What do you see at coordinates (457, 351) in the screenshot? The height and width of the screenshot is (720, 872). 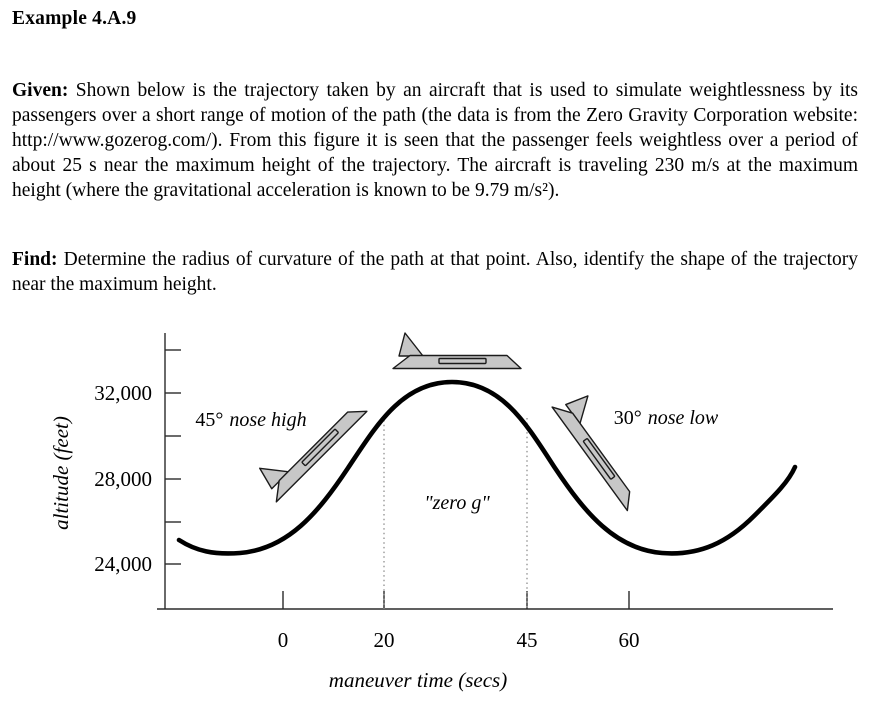 I see `aircraft-level-icon` at bounding box center [457, 351].